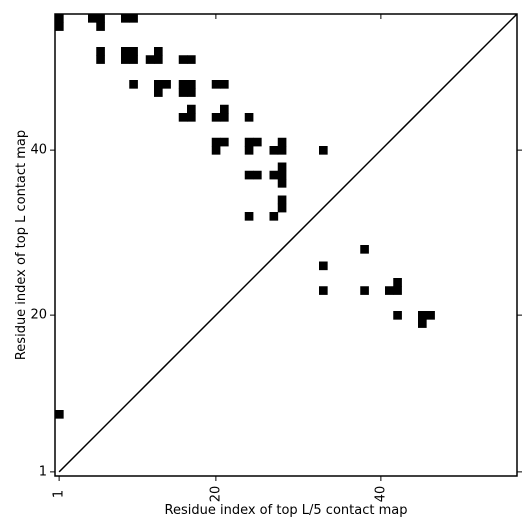 This screenshot has width=531, height=531. I want to click on x-tick-label-1: 20, so click(215, 494).